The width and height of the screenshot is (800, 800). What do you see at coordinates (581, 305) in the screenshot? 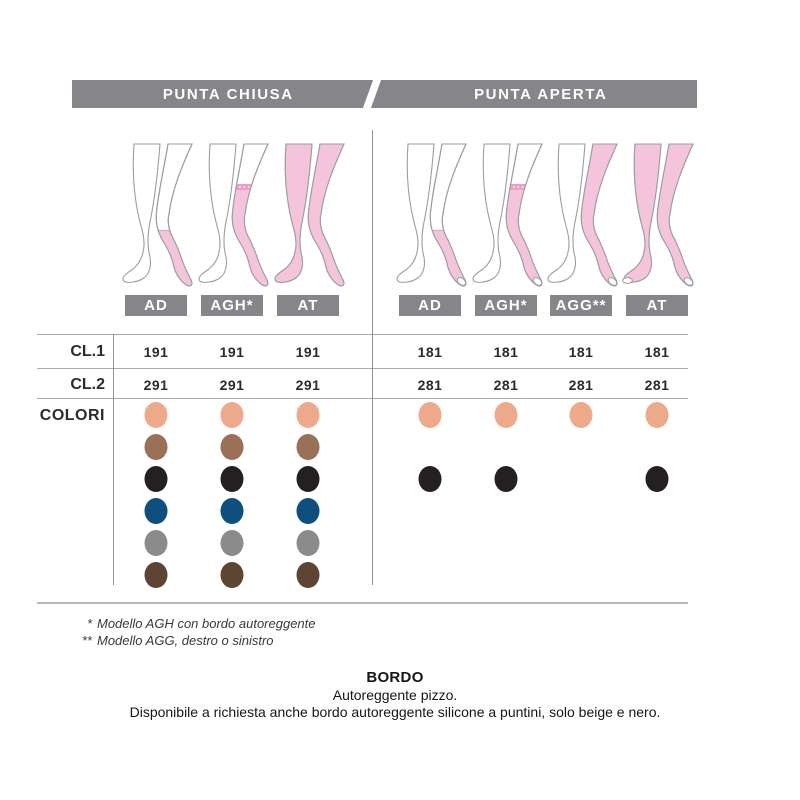
I see `model-label-open-agg: AGG**` at bounding box center [581, 305].